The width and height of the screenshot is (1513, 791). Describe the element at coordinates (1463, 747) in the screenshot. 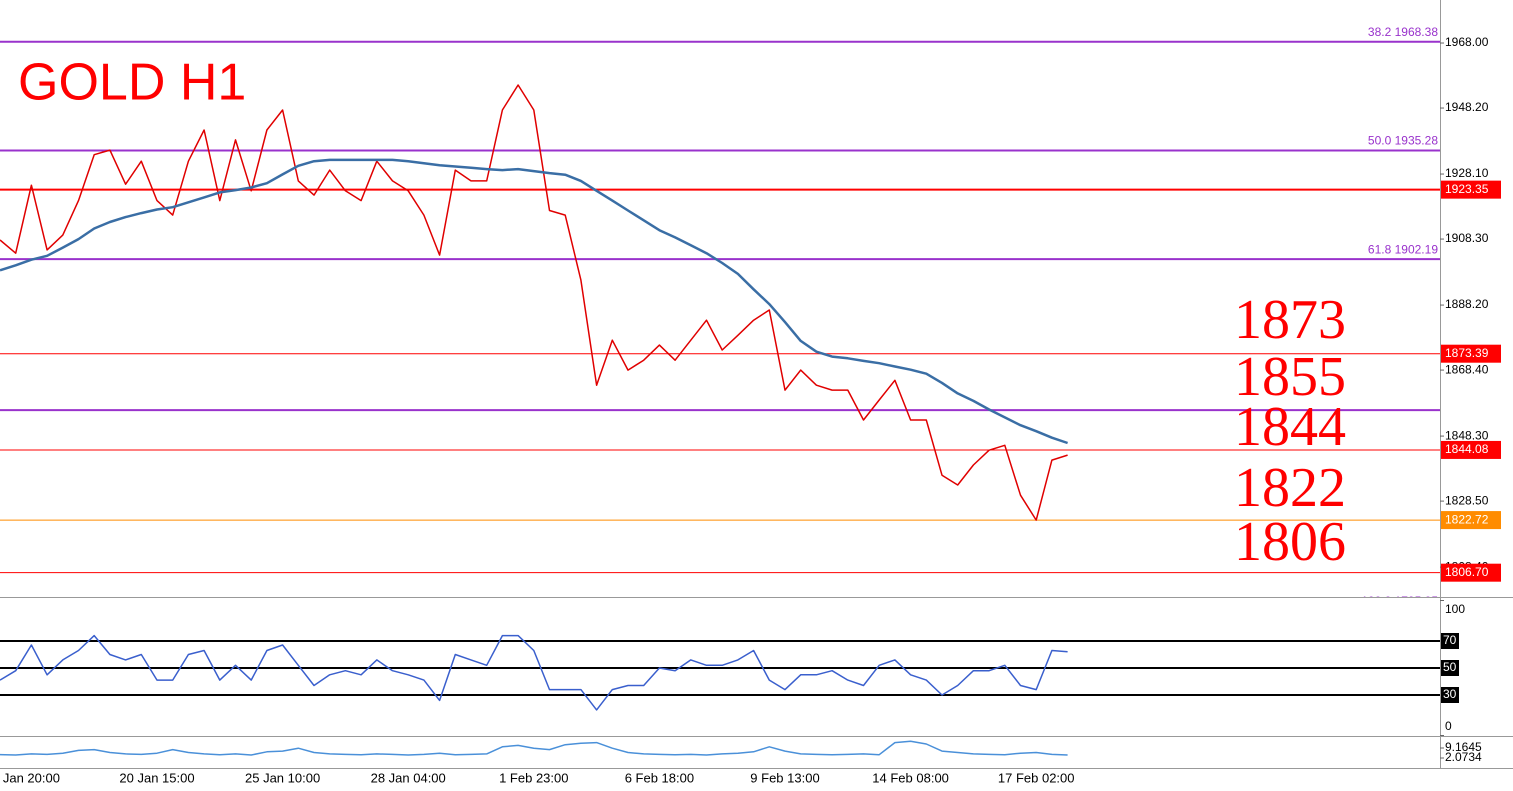

I see `y-tick-label: 9.1645` at that location.